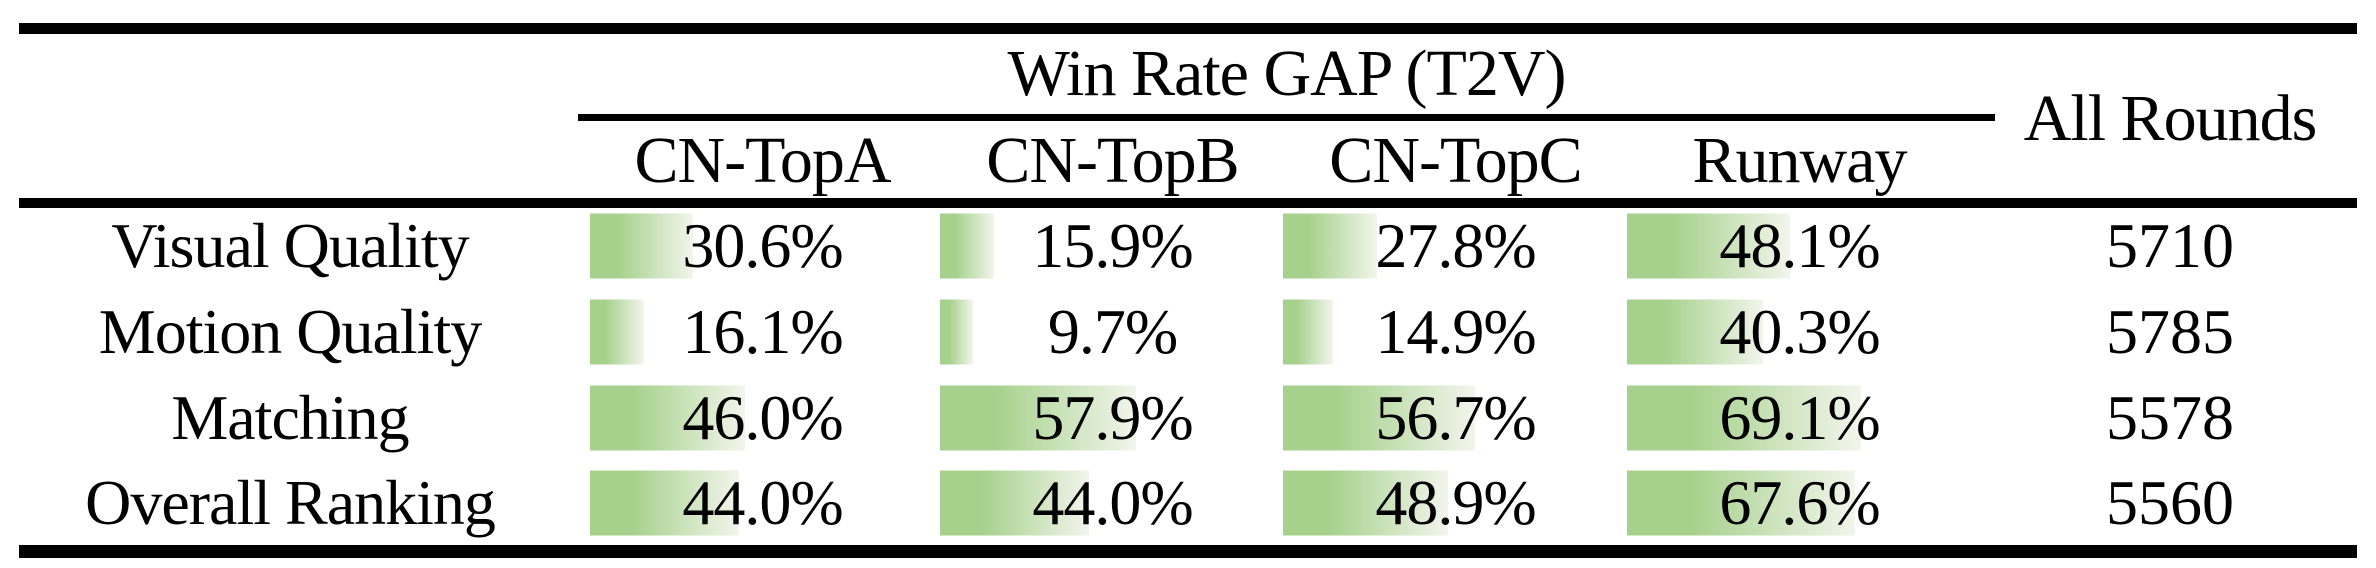  I want to click on win-rate-value: 30.6%, so click(762, 245).